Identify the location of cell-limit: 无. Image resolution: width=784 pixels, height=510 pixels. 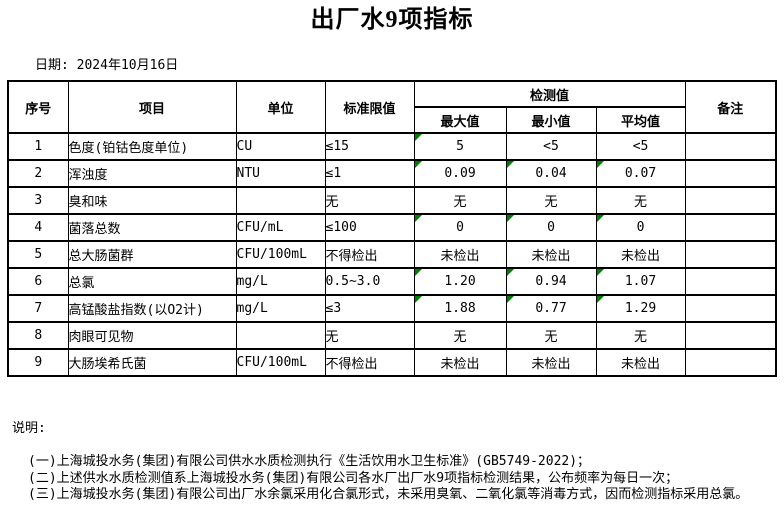
(369, 200).